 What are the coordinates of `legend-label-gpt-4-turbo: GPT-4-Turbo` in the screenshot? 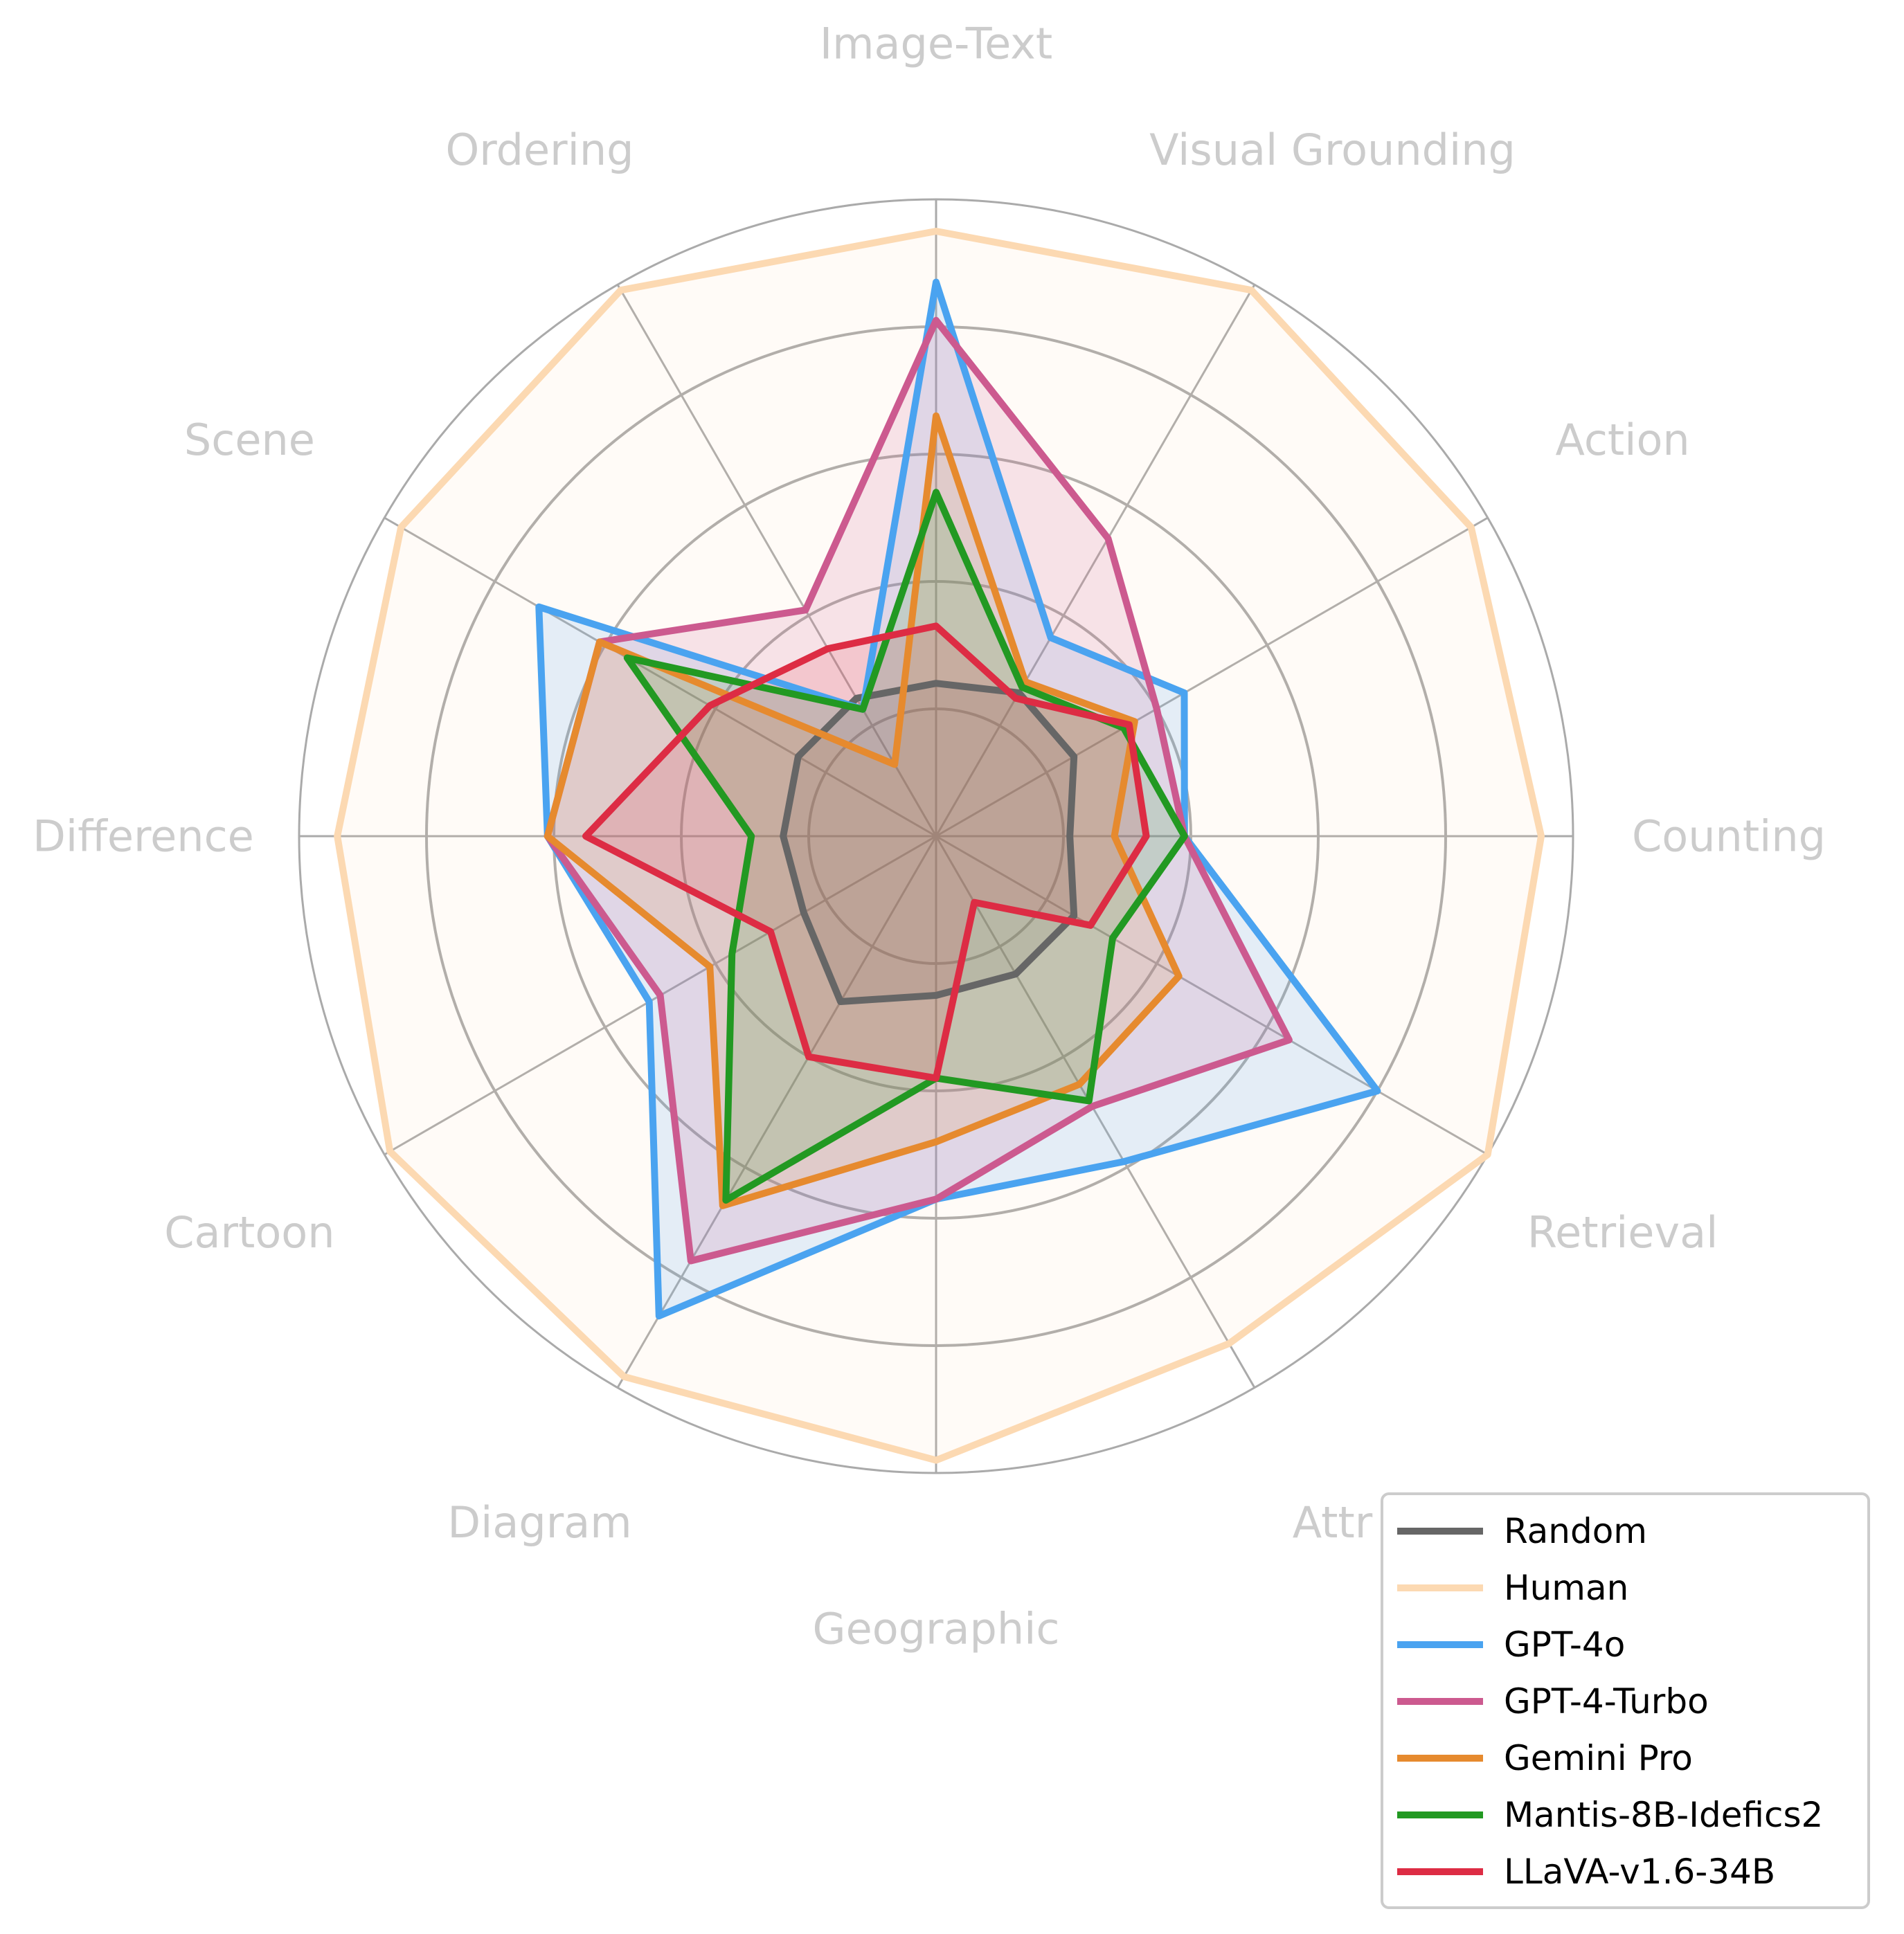 It's located at (1606, 1701).